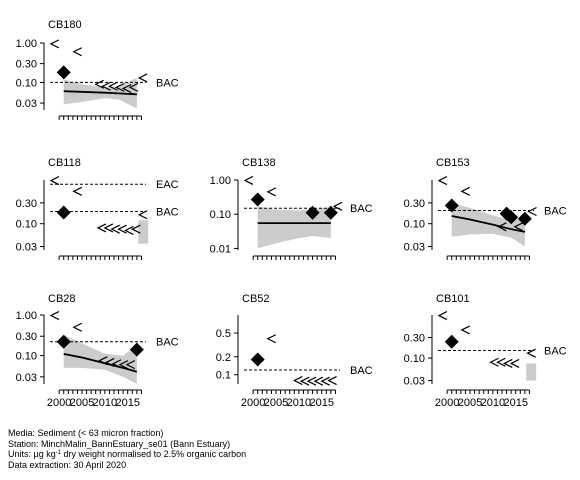 The image size is (580, 480). What do you see at coordinates (97, 69) in the screenshot?
I see `panel-cb180: CB180 BAC 1.00 0.30 0.10 0.03` at bounding box center [97, 69].